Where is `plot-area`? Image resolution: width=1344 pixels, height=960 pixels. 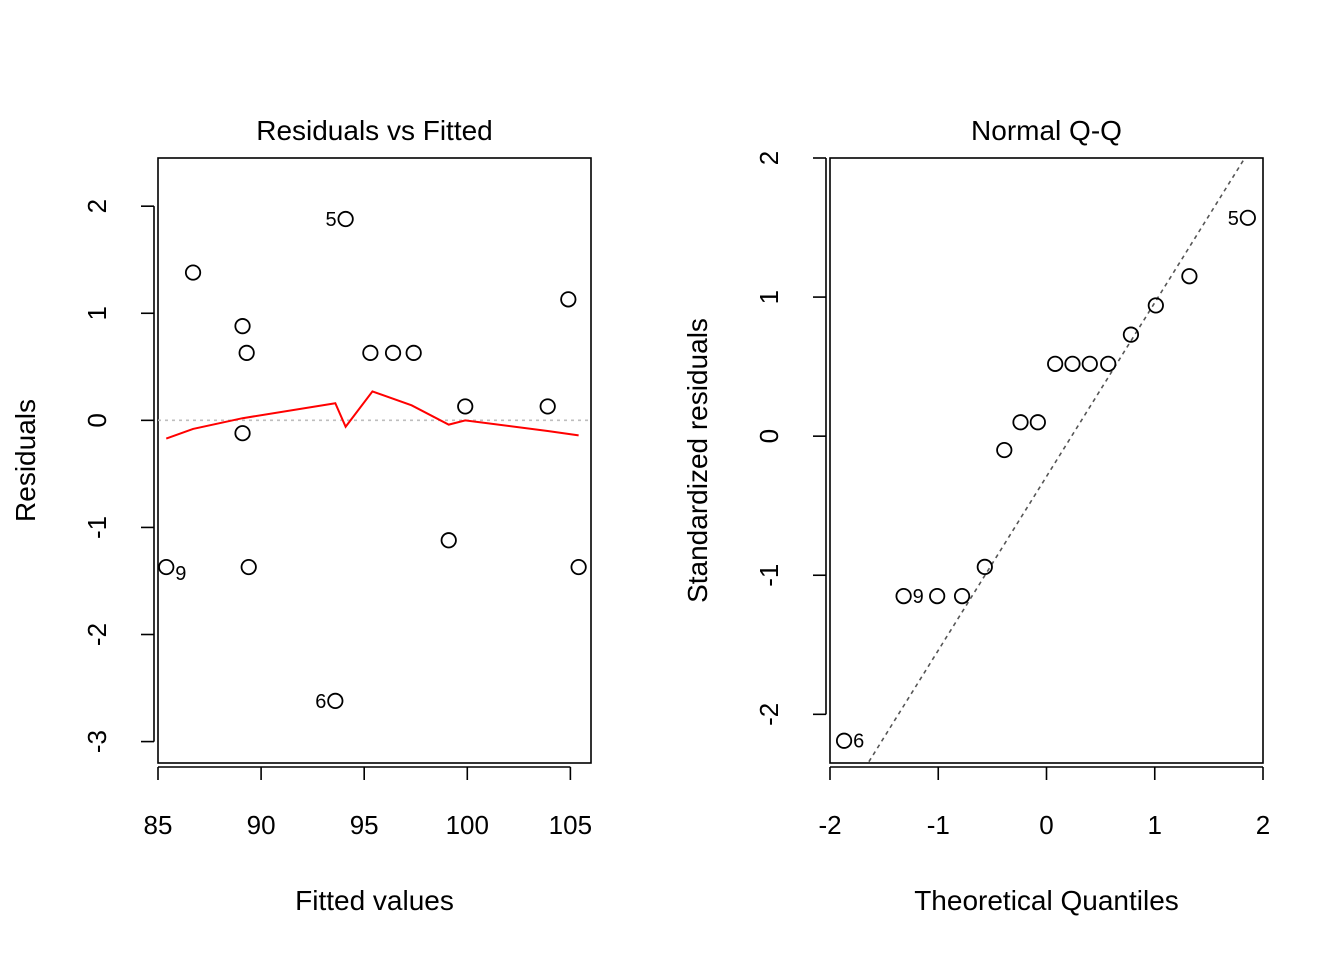
plot-area is located at coordinates (374, 415).